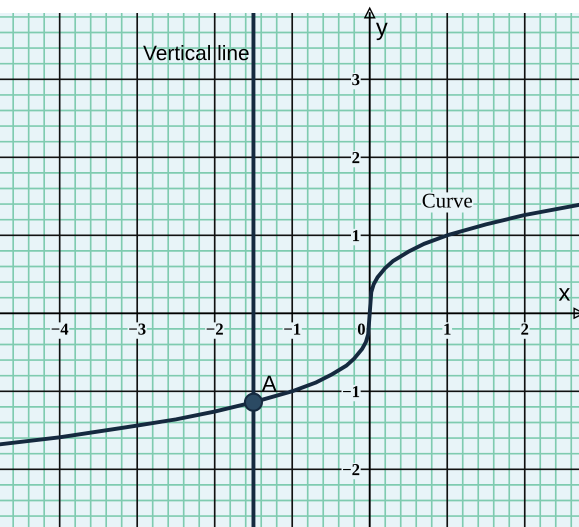 This screenshot has width=579, height=527. What do you see at coordinates (524, 329) in the screenshot?
I see `x-tick-label: 2` at bounding box center [524, 329].